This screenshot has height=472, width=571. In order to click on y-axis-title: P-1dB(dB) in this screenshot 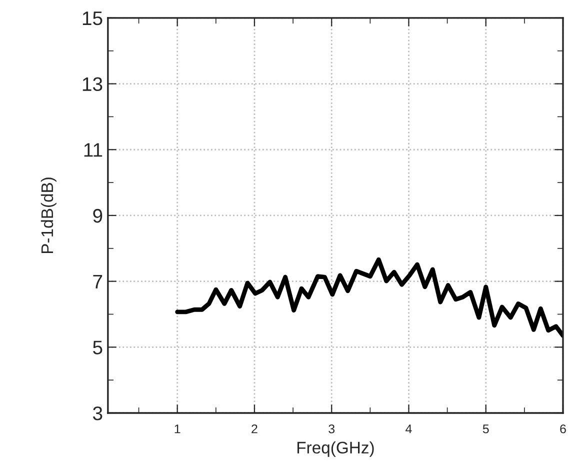, I will do `click(48, 216)`.